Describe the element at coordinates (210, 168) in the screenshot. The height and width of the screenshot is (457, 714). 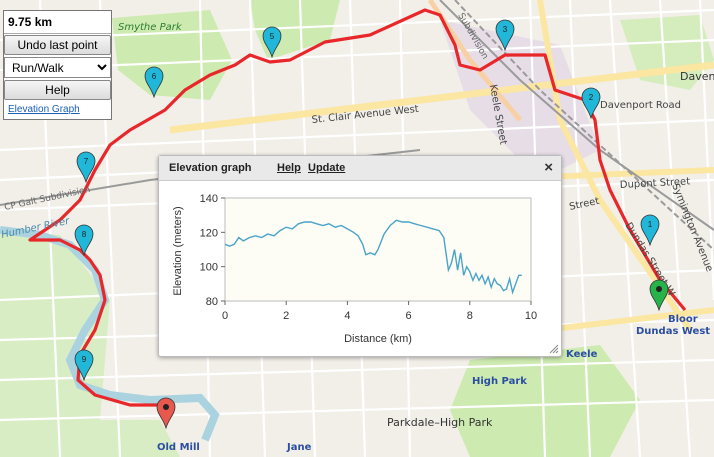
I see `elevation-window-title: Elevation graph` at that location.